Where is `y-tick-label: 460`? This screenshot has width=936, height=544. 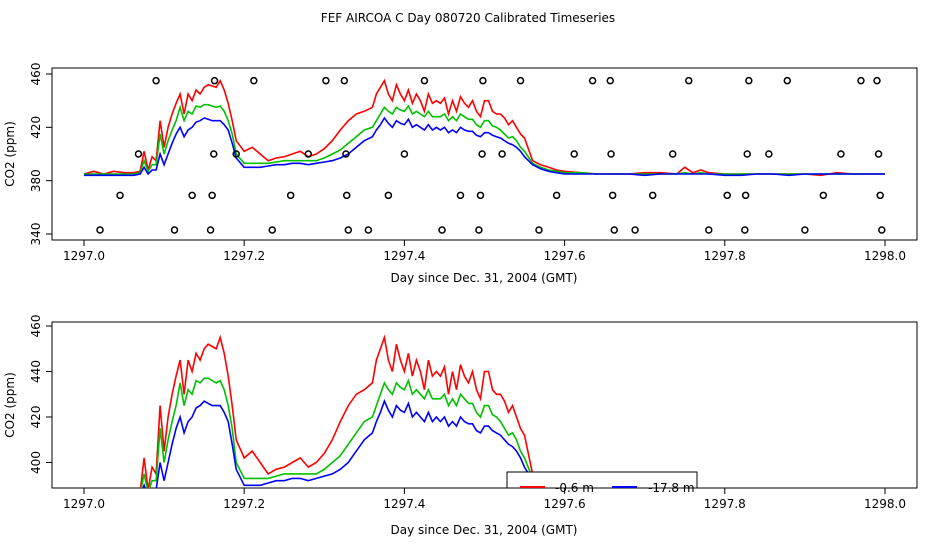 y-tick-label: 460 is located at coordinates (36, 74).